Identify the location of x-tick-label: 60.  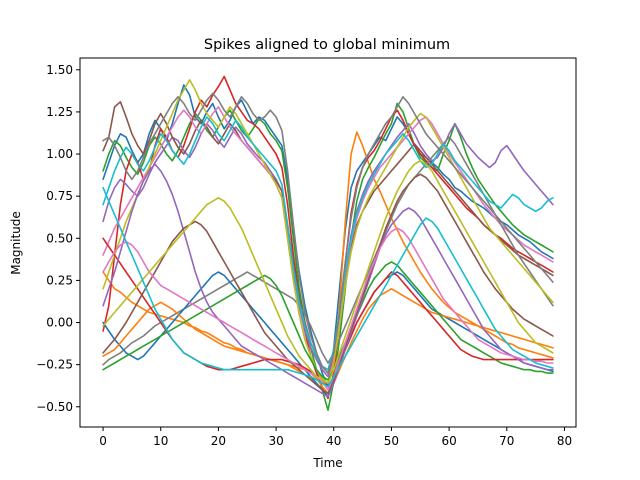
(448, 441).